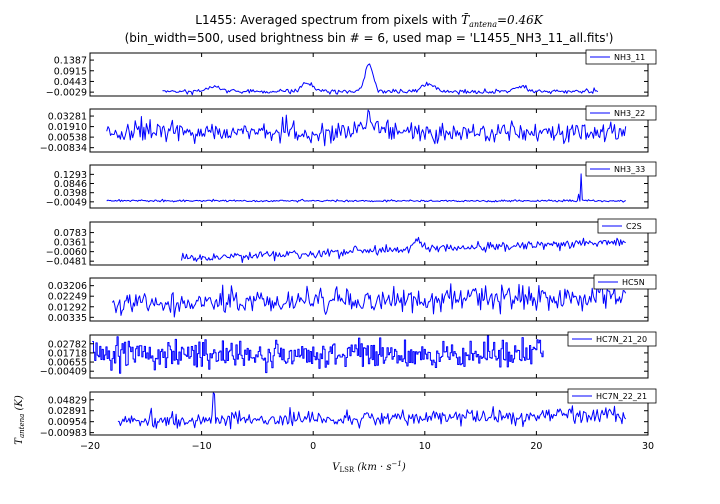 The image size is (720, 504). Describe the element at coordinates (67, 422) in the screenshot. I see `y-tick-label: 0.00954` at that location.